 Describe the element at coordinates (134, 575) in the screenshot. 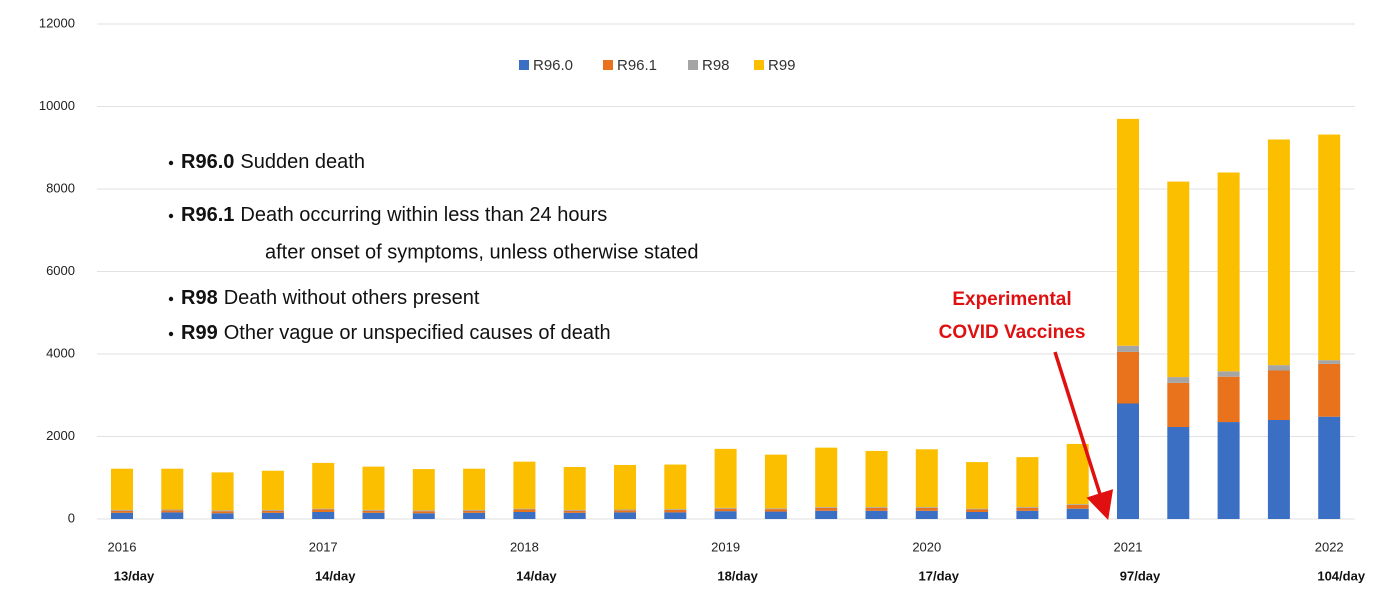

I see `rate-label: 13/day` at that location.